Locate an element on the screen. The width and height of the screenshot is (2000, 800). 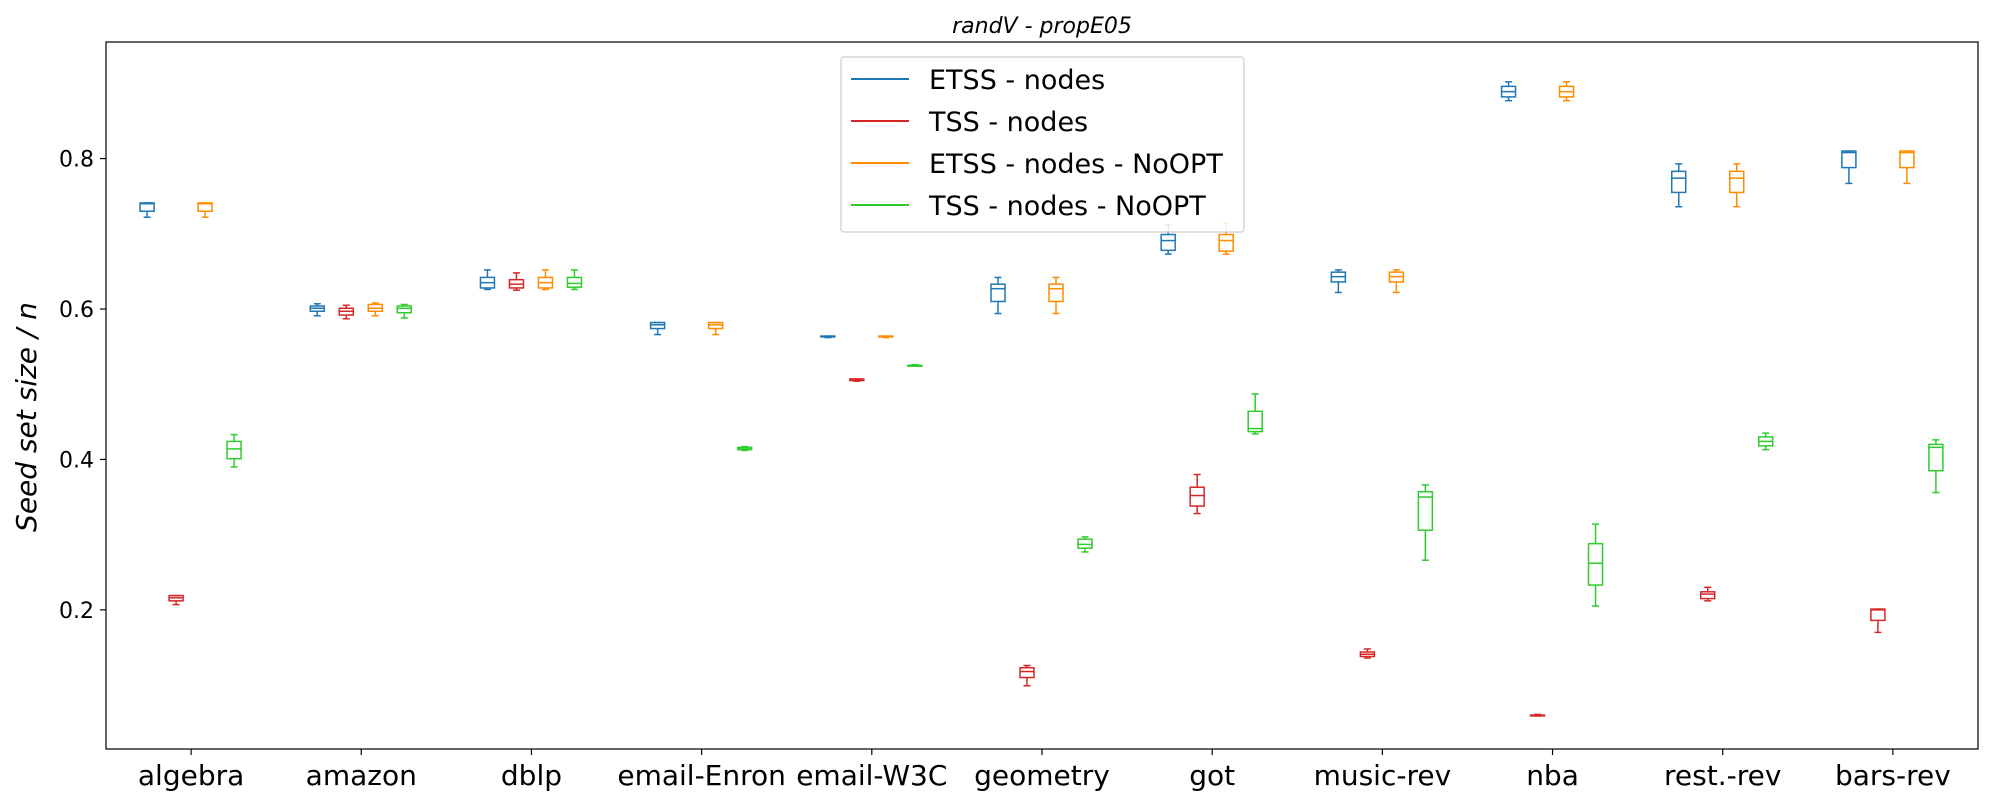
box-tss-nodes-noopt-email-w3c is located at coordinates (915, 365).